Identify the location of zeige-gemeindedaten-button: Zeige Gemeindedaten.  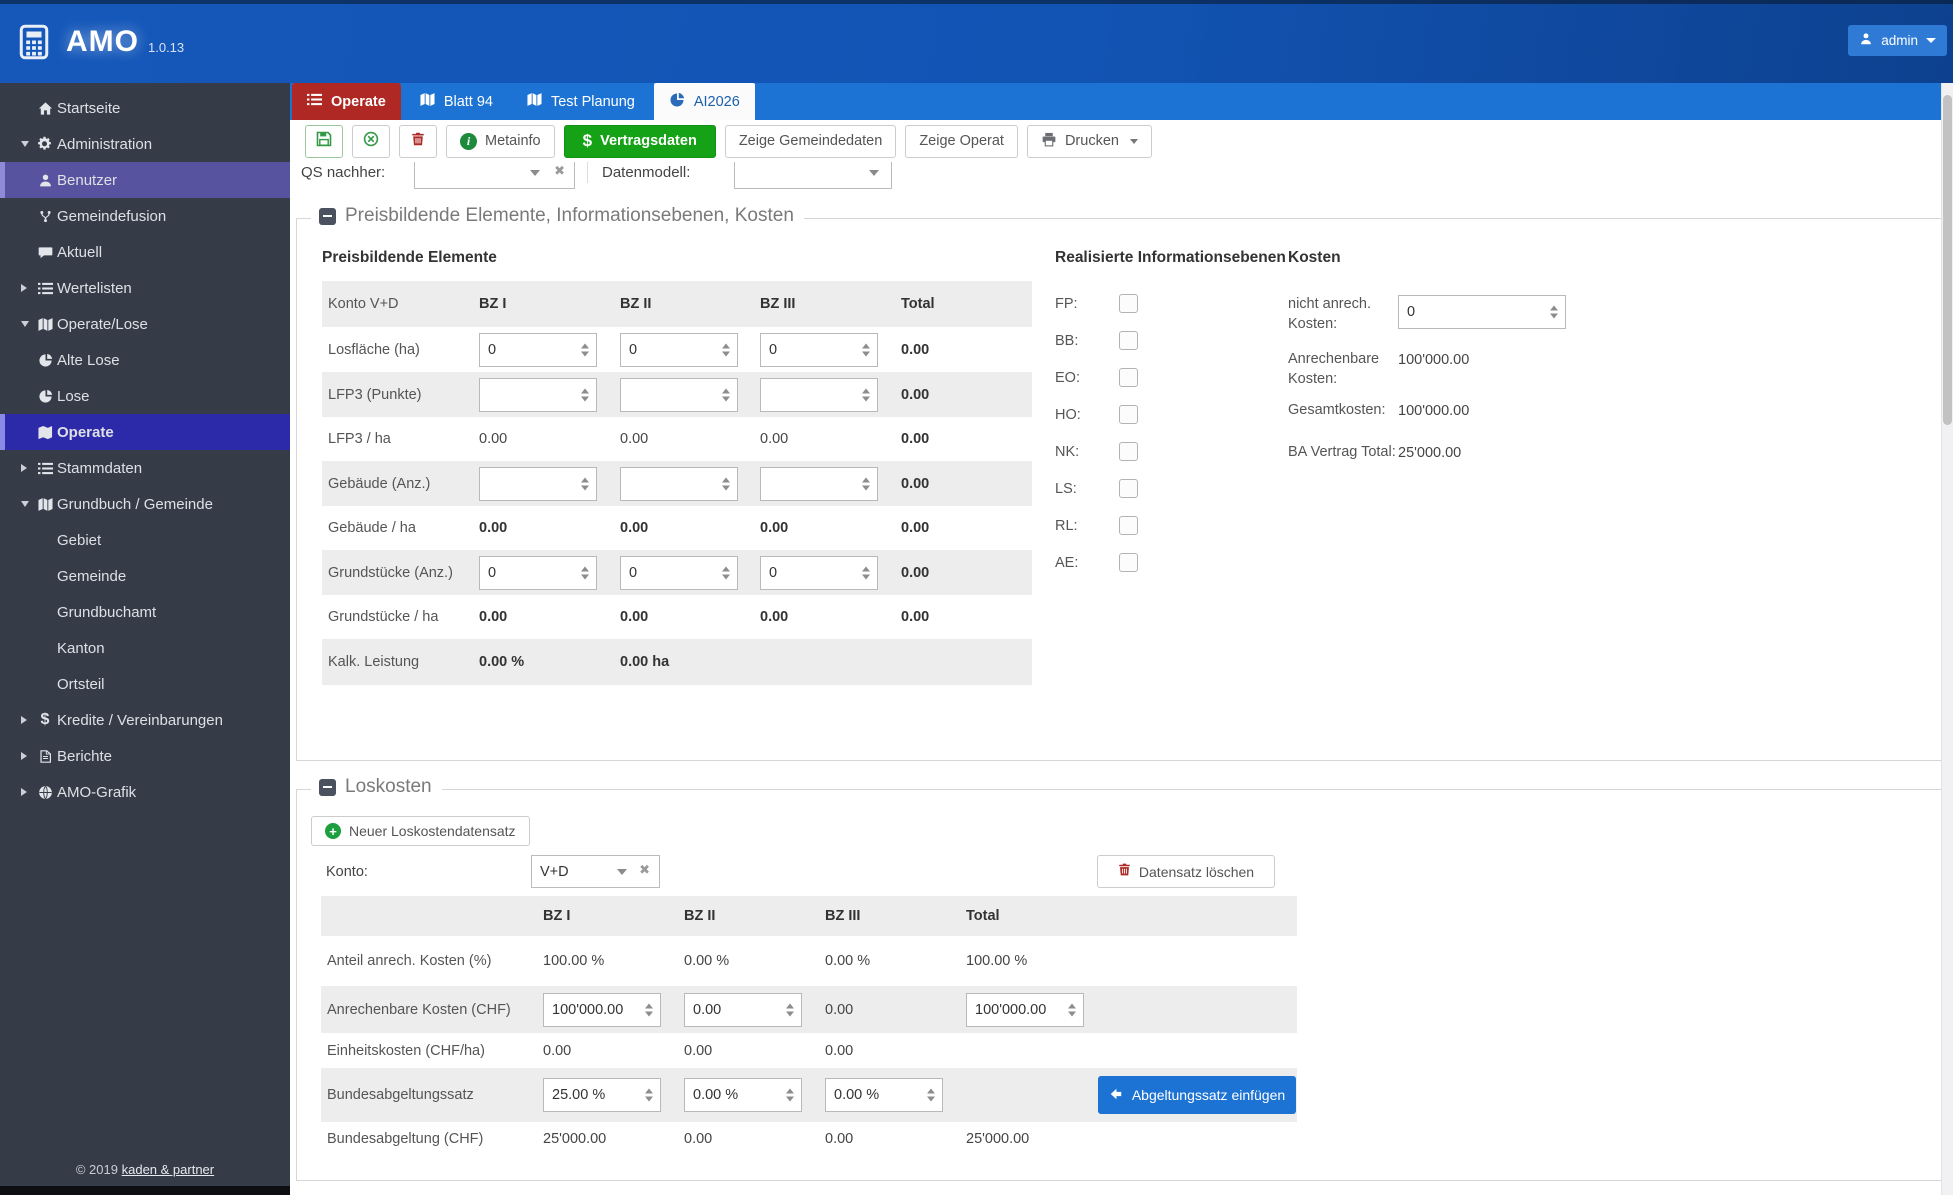
(810, 141).